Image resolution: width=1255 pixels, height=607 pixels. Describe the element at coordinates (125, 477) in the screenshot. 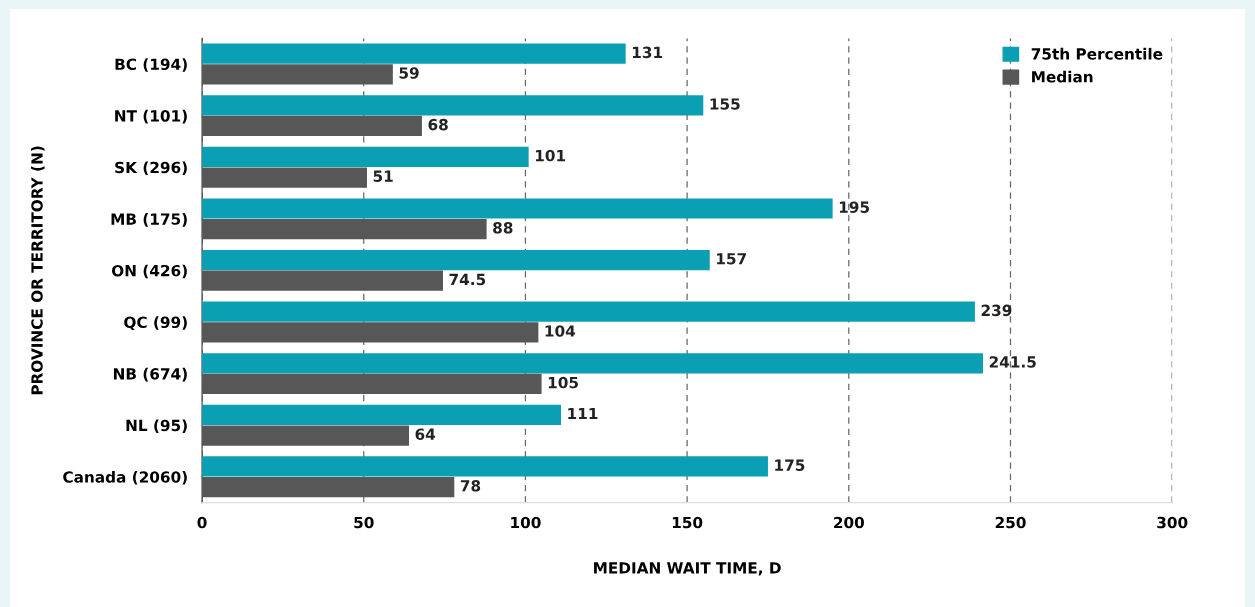

I see `y-tick-label: Canada (2060)` at that location.